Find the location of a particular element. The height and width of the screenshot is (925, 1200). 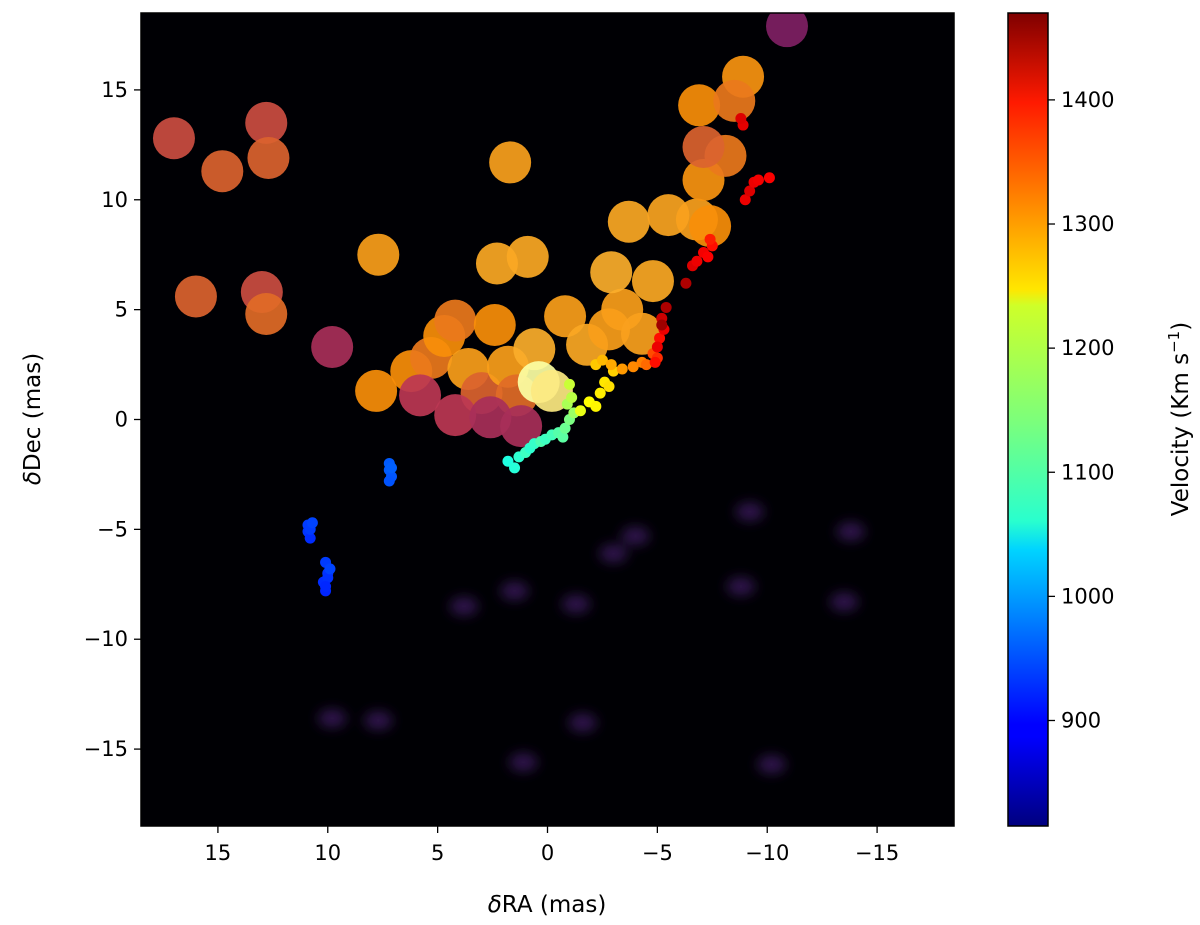

colorbar is located at coordinates (1028, 419).